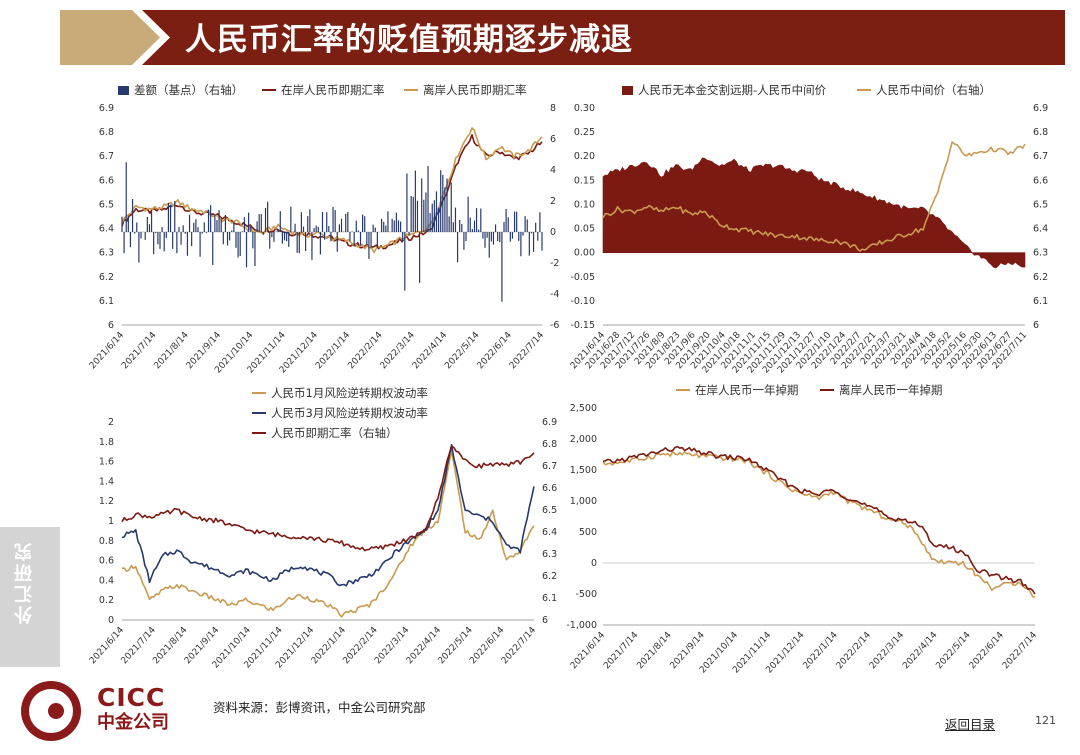  I want to click on c1-legend-bar: 差额（基点）（右轴）, so click(180, 90).